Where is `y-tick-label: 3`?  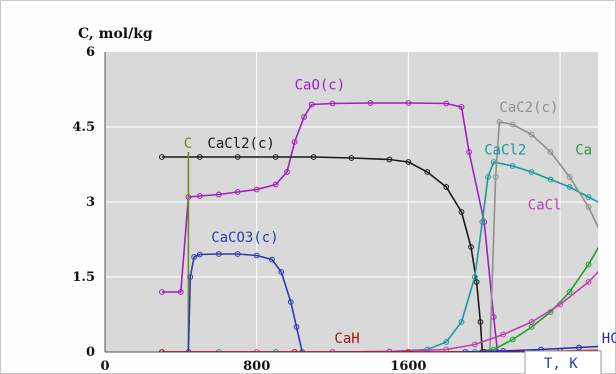
y-tick-label: 3 is located at coordinates (90, 202).